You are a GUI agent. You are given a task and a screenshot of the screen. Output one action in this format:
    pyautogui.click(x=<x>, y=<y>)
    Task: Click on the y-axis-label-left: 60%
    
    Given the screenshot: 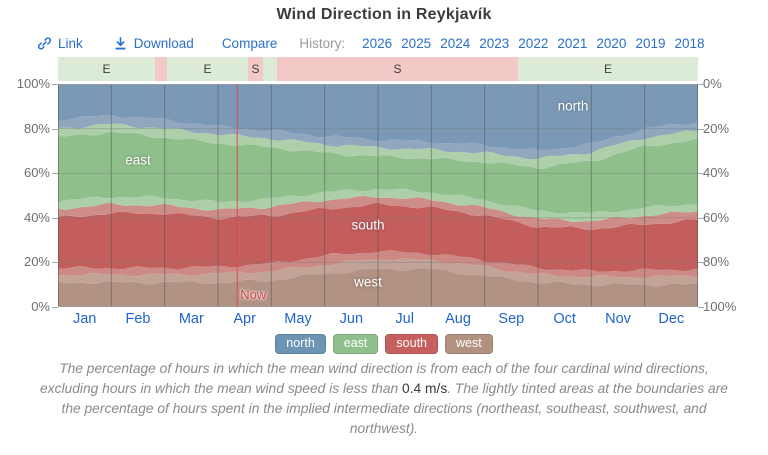 What is the action you would take?
    pyautogui.click(x=36, y=173)
    